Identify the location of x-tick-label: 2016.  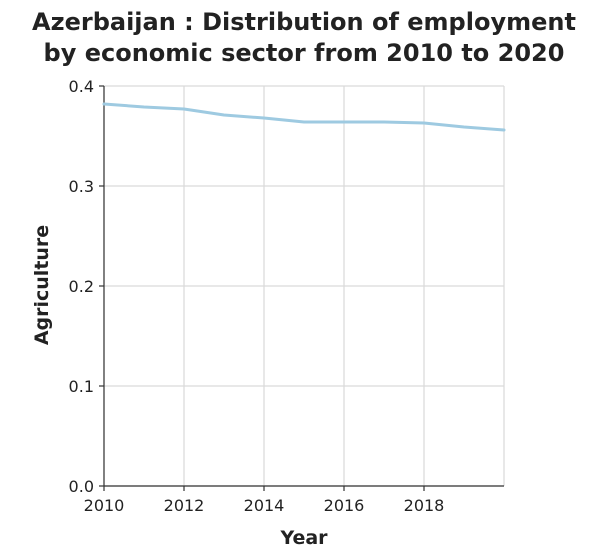
(344, 505).